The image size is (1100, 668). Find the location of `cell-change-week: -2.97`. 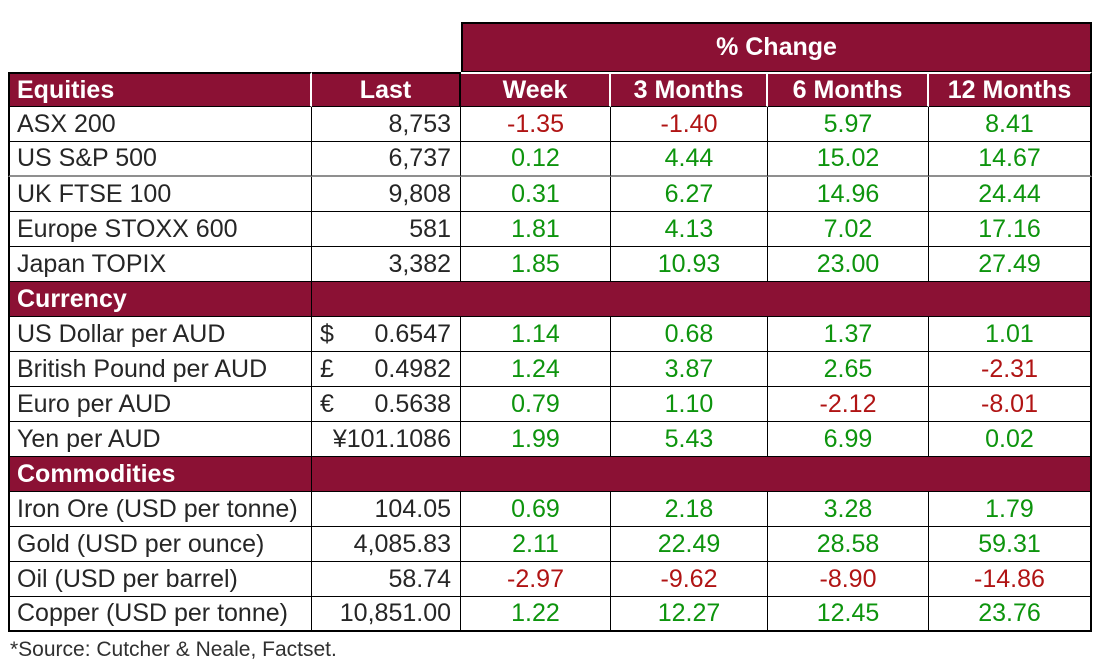

cell-change-week: -2.97 is located at coordinates (536, 579).